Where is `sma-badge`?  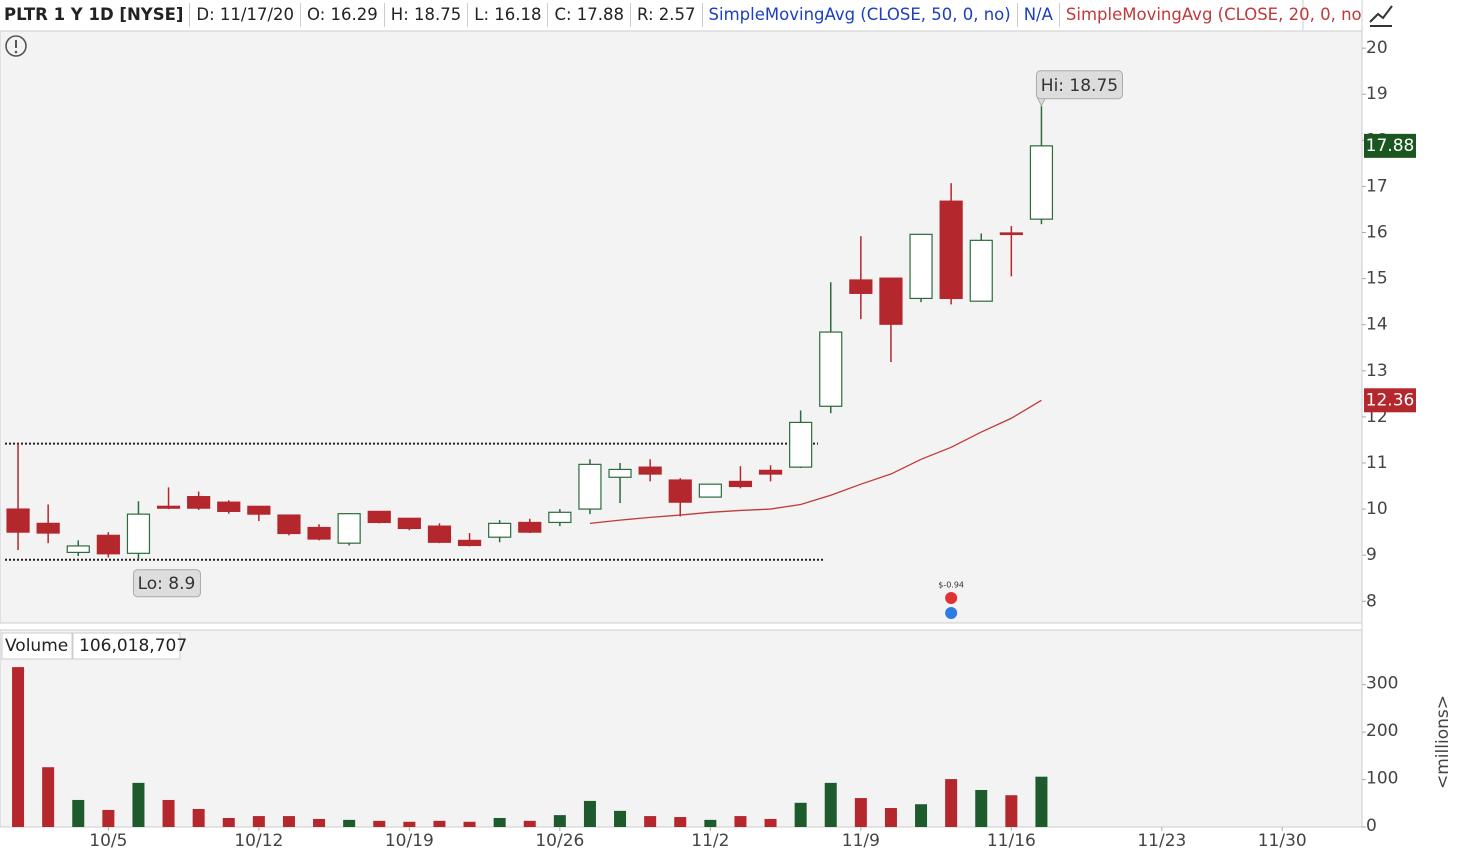
sma-badge is located at coordinates (1390, 400).